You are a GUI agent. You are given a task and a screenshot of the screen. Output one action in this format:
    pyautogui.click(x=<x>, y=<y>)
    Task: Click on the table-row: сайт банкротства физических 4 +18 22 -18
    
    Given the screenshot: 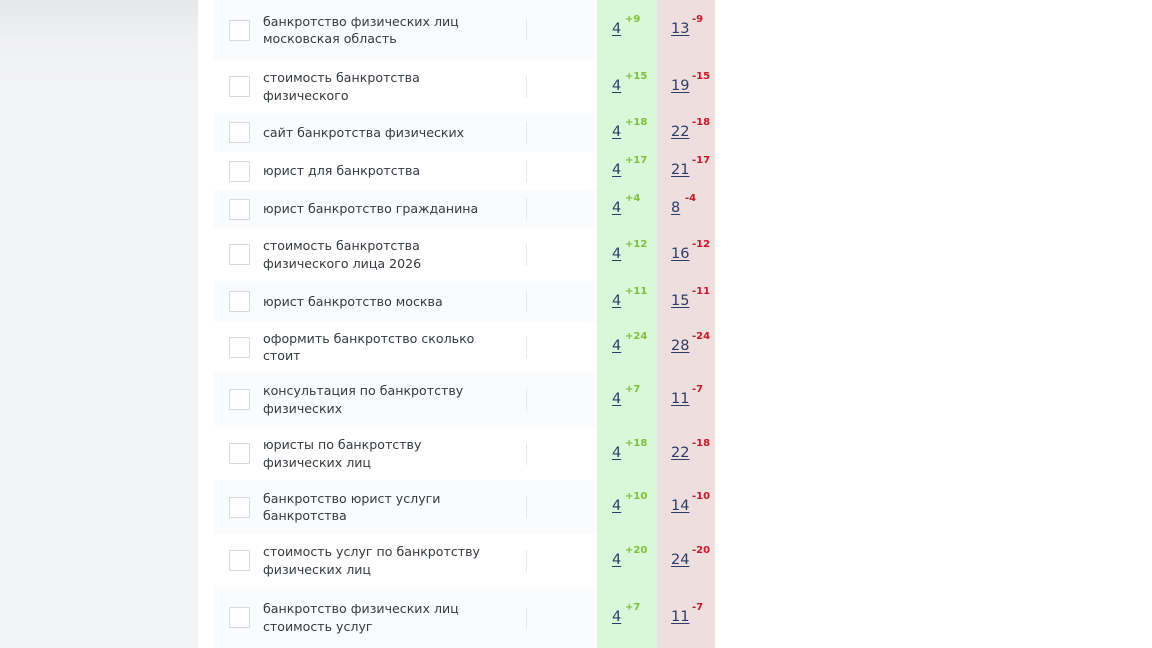 What is the action you would take?
    pyautogui.click(x=464, y=132)
    